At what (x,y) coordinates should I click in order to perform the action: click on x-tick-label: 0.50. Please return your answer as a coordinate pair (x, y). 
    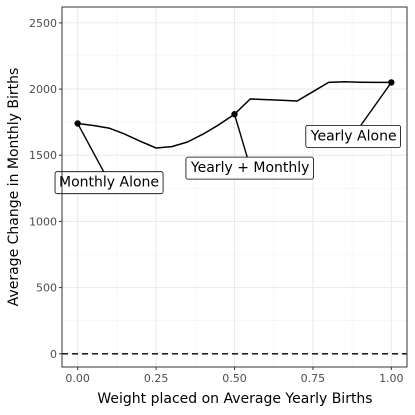
    Looking at the image, I should click on (234, 378).